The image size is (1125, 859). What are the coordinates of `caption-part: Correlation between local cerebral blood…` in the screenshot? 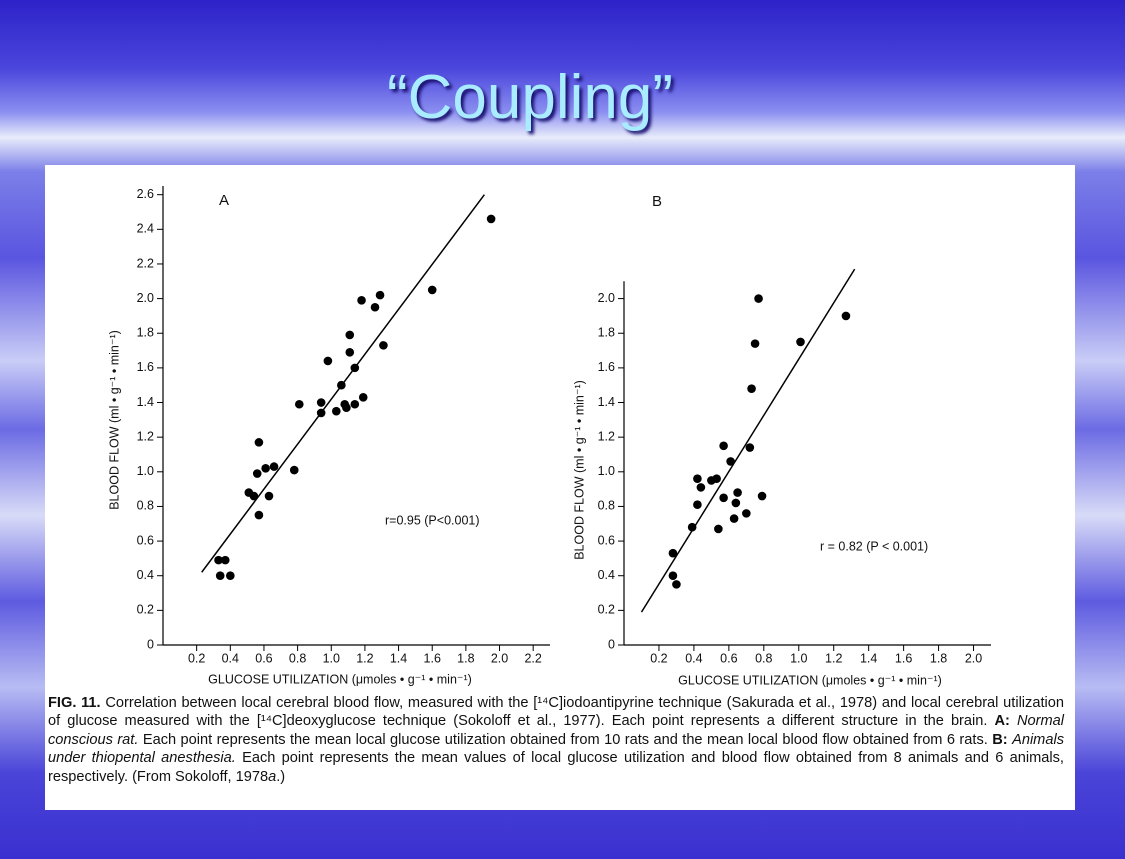 It's located at (556, 712).